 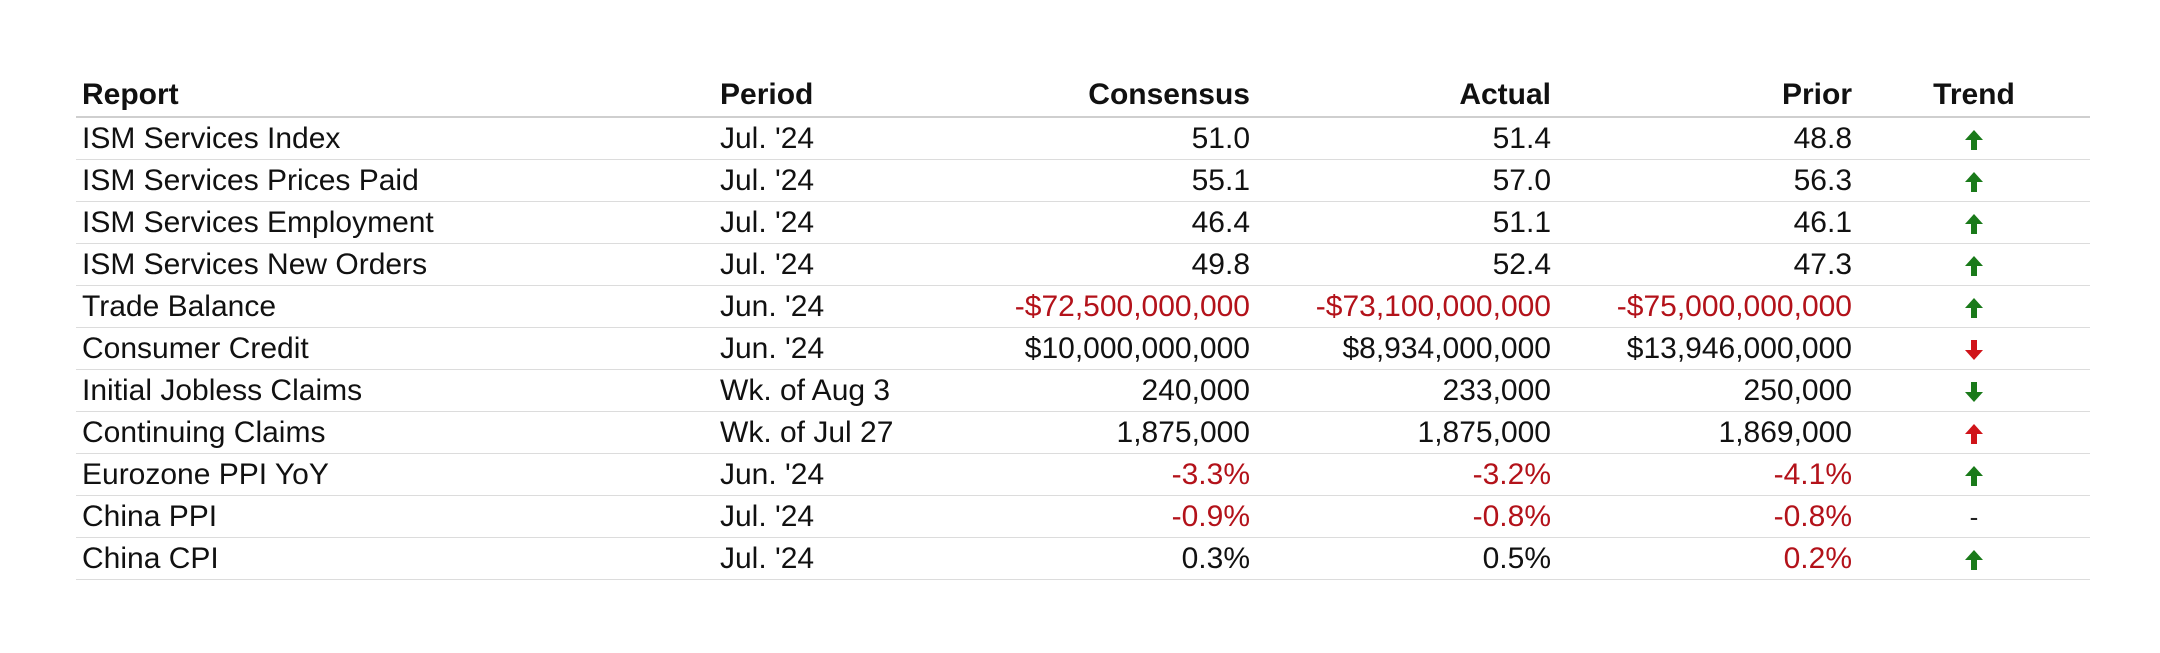 What do you see at coordinates (832, 432) in the screenshot?
I see `cell-period: Wk. of Jul 27` at bounding box center [832, 432].